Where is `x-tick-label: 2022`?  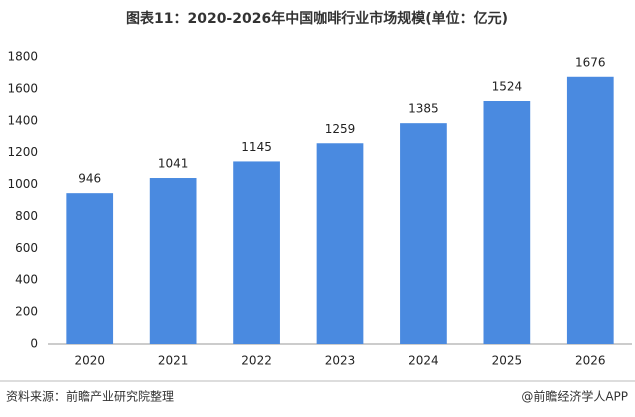 x-tick-label: 2022 is located at coordinates (256, 361).